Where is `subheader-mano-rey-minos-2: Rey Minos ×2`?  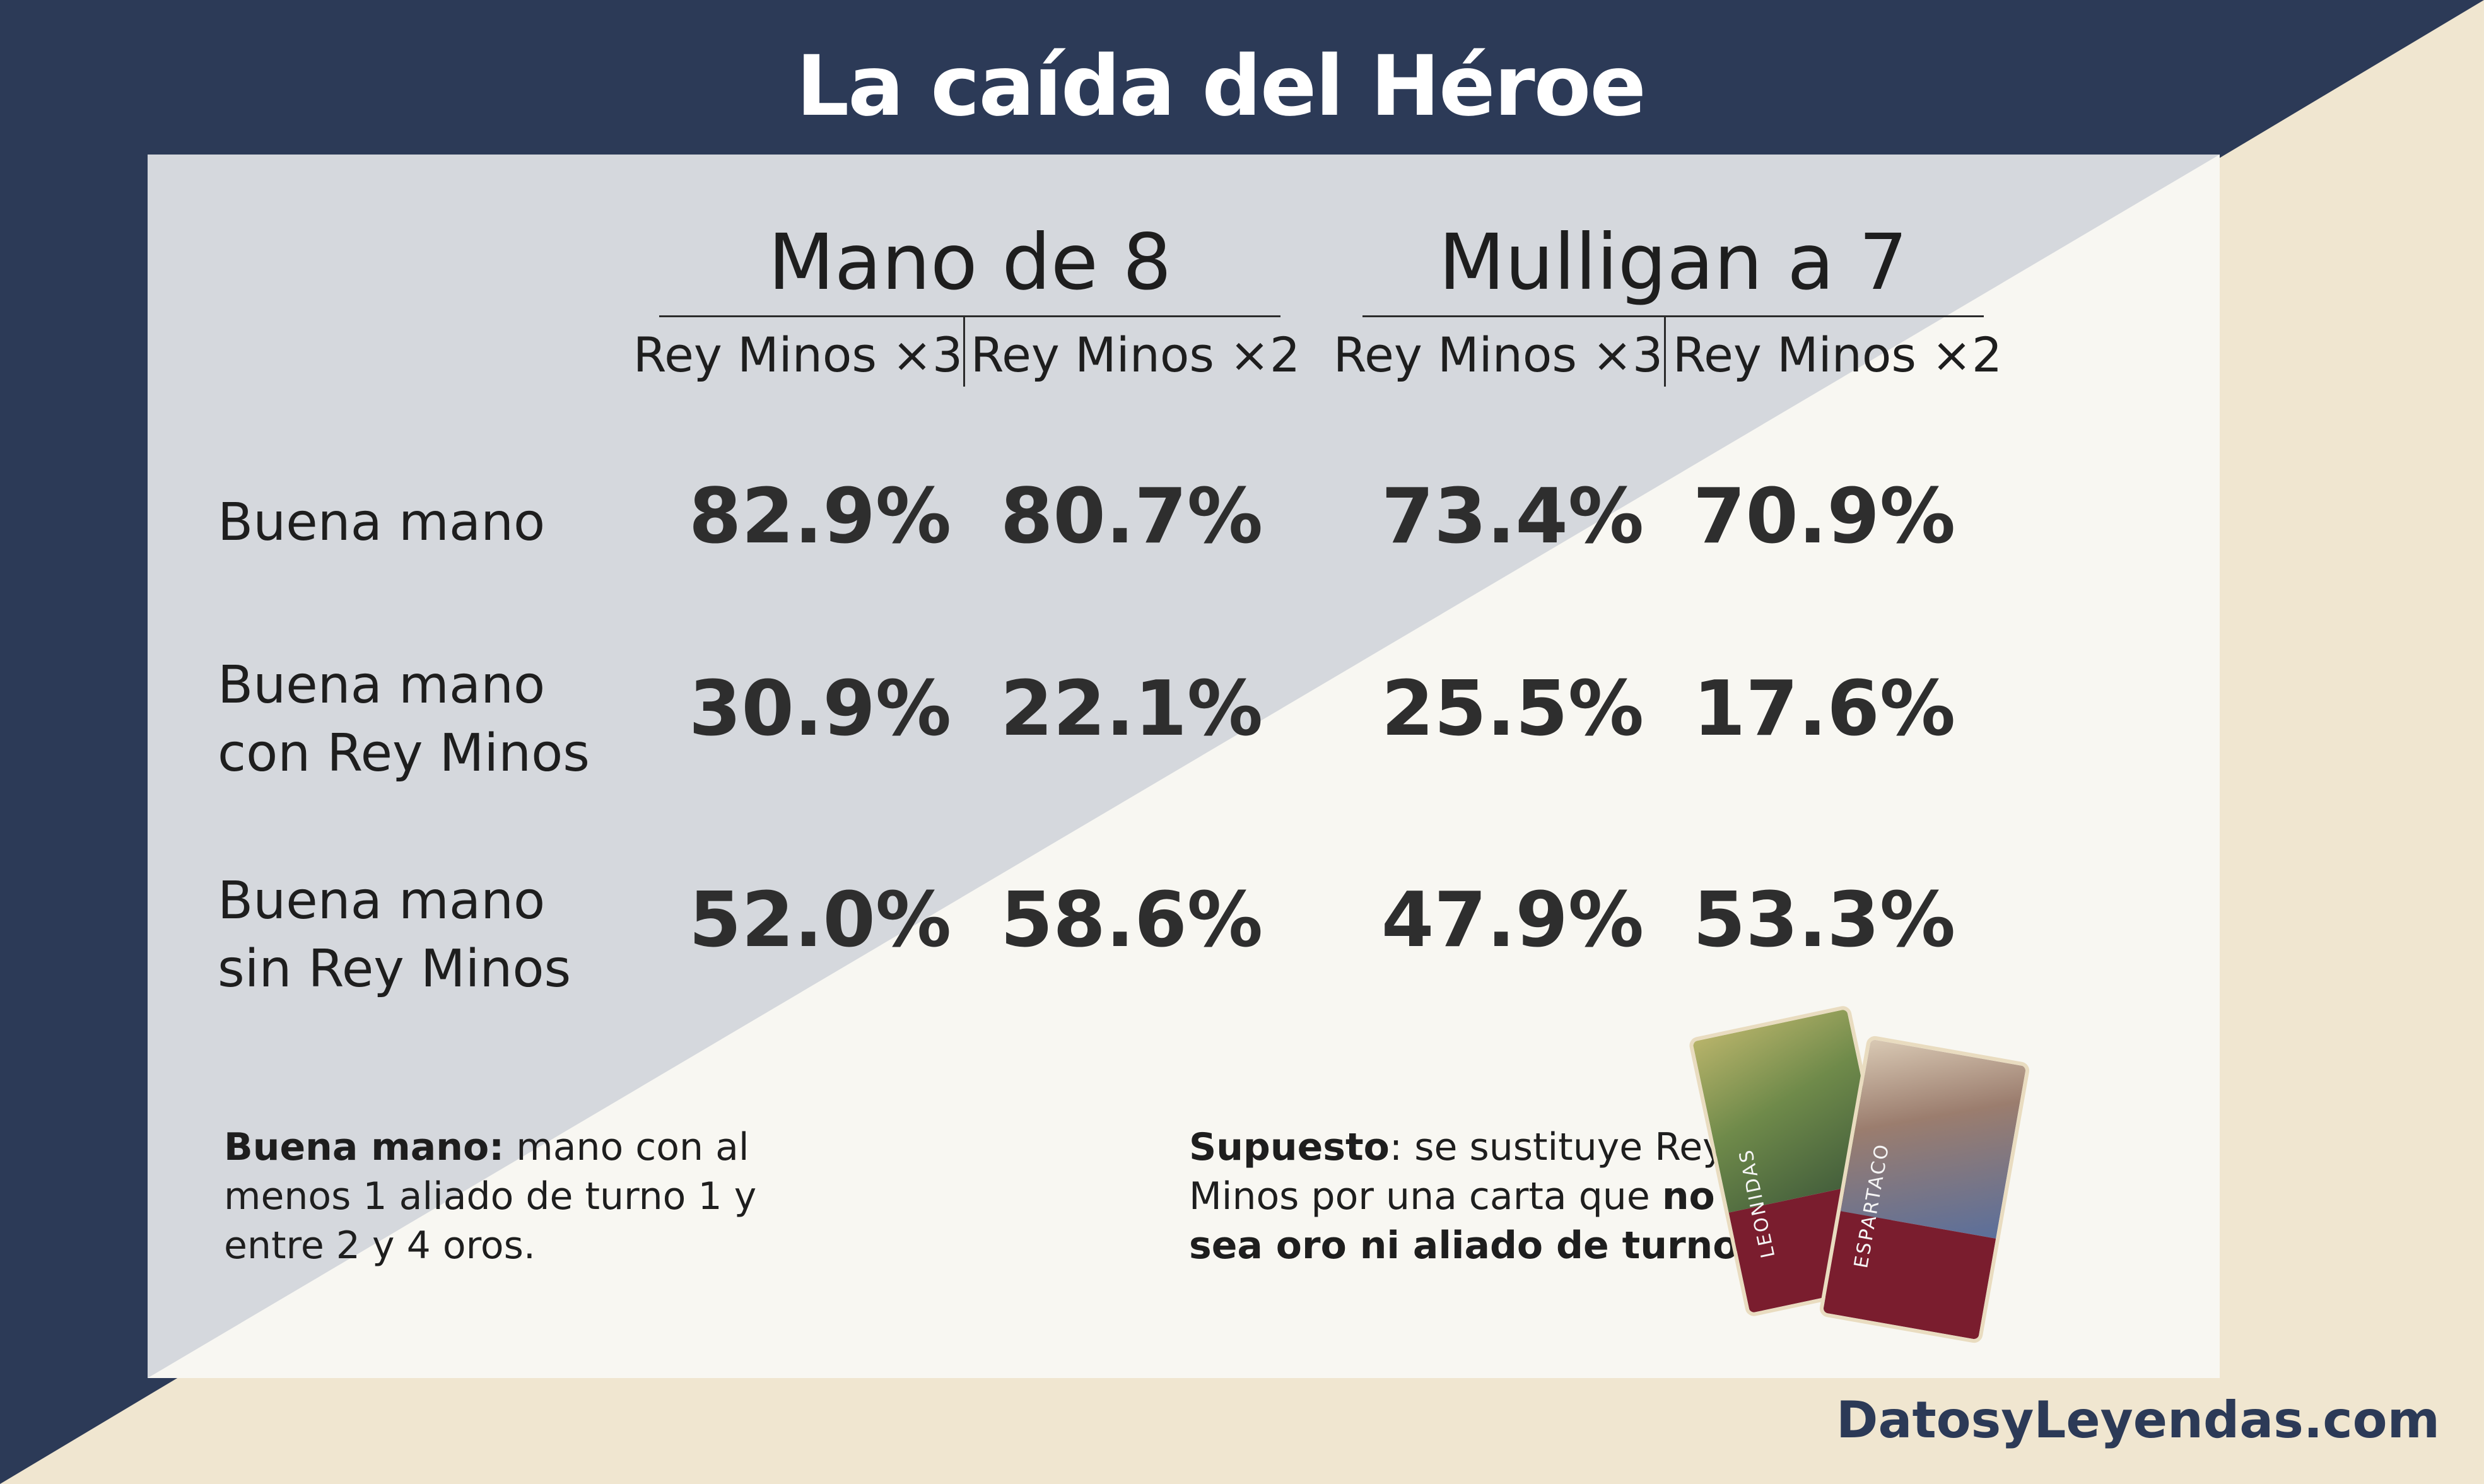
subheader-mano-rey-minos-2: Rey Minos ×2 is located at coordinates (1135, 355).